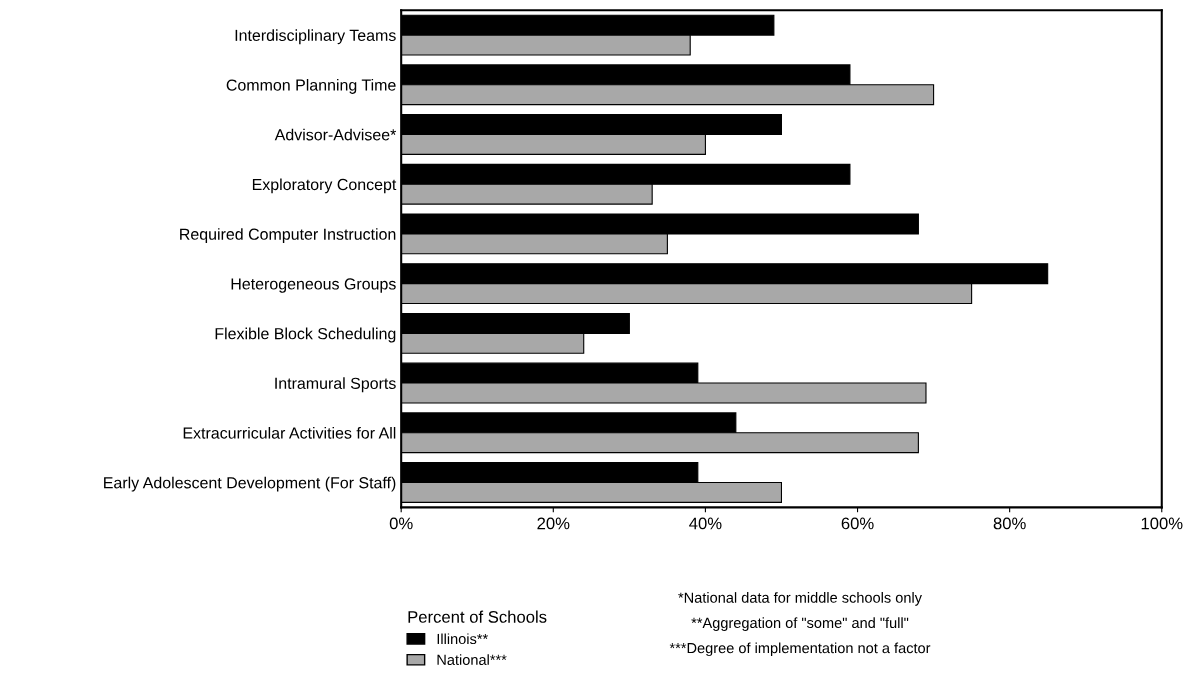 This screenshot has height=681, width=1194. I want to click on text: **Aggregation of "some" and "full", so click(800, 624).